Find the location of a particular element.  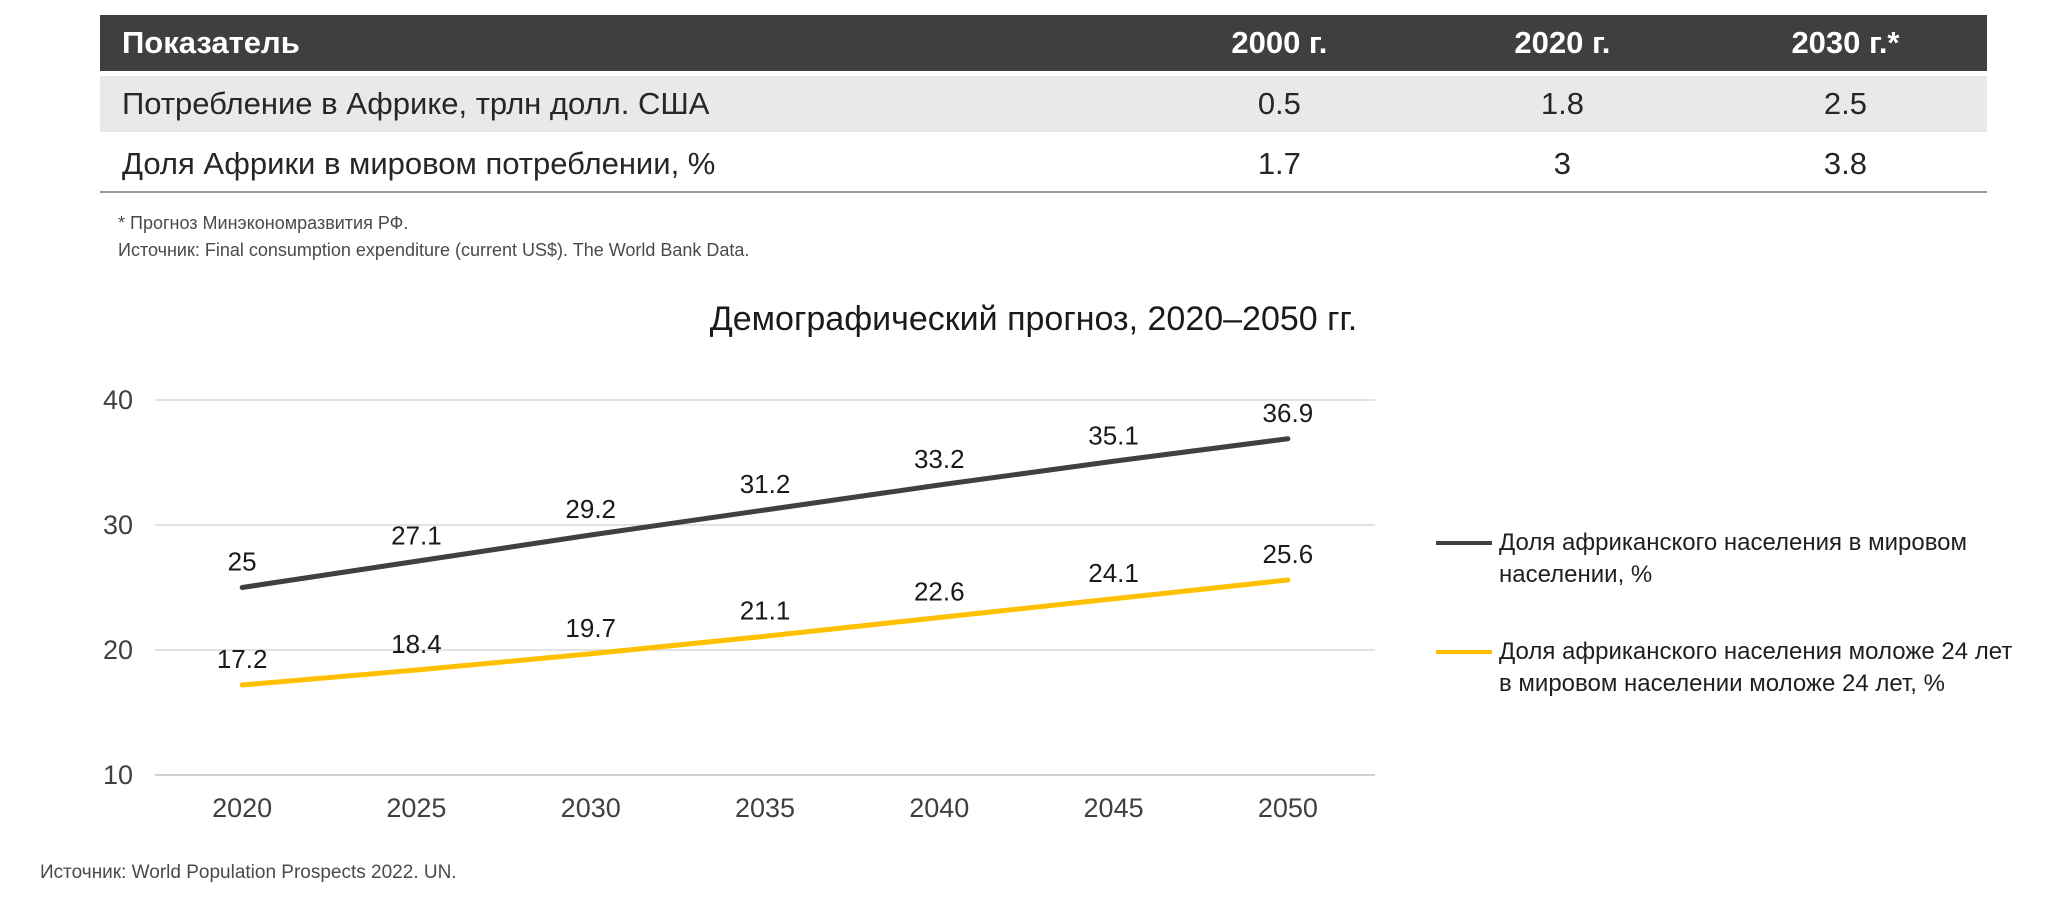

cell-value: 3.8 is located at coordinates (1845, 165).